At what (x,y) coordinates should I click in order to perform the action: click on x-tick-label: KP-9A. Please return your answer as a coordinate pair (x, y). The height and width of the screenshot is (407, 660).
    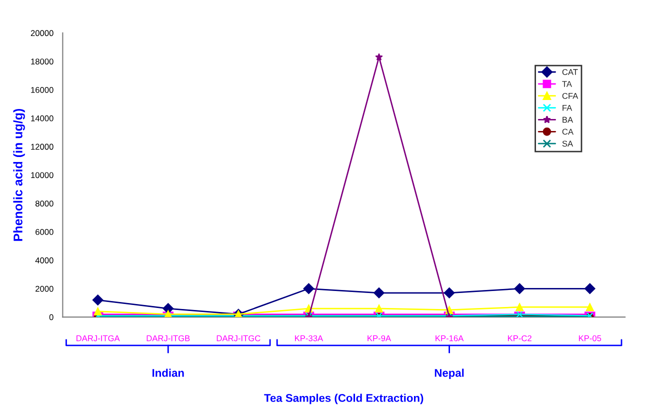
    Looking at the image, I should click on (380, 338).